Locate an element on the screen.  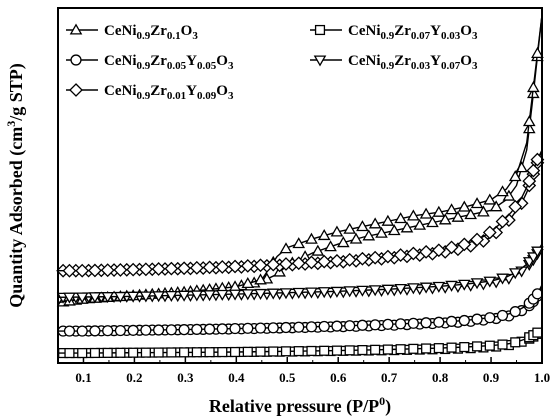
legend-entry: CeNi0.9Zr0.07Y0.03O3 is located at coordinates (394, 32).